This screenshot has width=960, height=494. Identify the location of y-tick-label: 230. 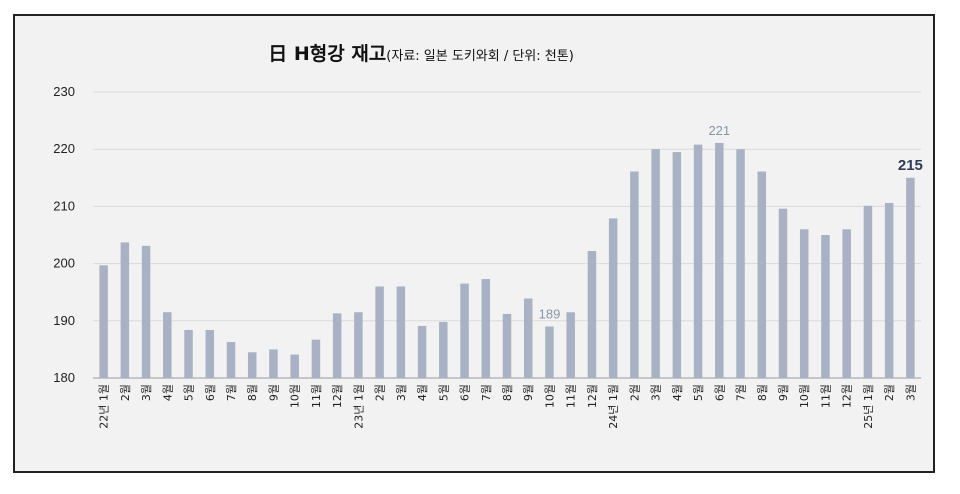
(64, 91).